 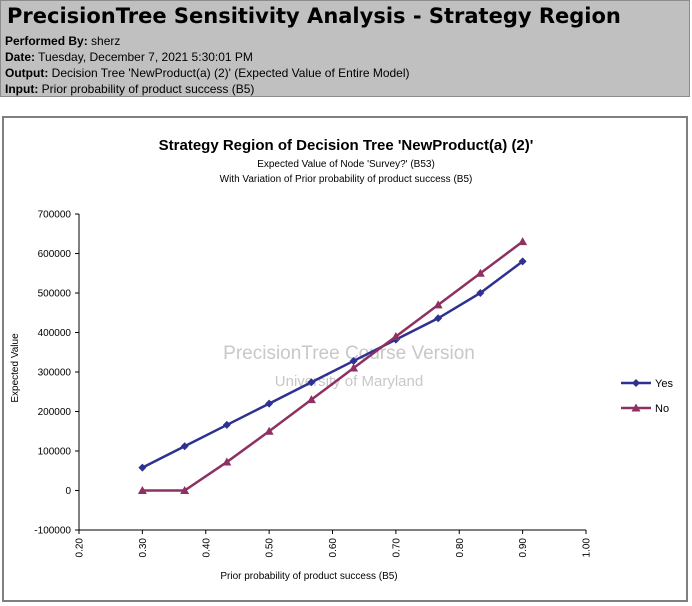 What do you see at coordinates (55, 373) in the screenshot?
I see `y-tick-label: 300000` at bounding box center [55, 373].